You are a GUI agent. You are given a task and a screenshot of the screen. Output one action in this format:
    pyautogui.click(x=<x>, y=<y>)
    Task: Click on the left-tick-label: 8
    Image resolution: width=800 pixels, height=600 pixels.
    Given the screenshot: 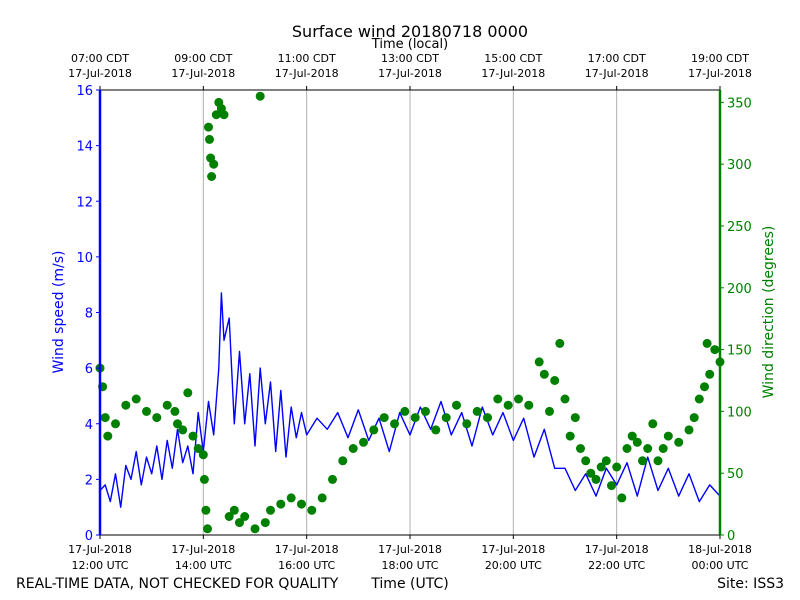 What is the action you would take?
    pyautogui.click(x=89, y=314)
    